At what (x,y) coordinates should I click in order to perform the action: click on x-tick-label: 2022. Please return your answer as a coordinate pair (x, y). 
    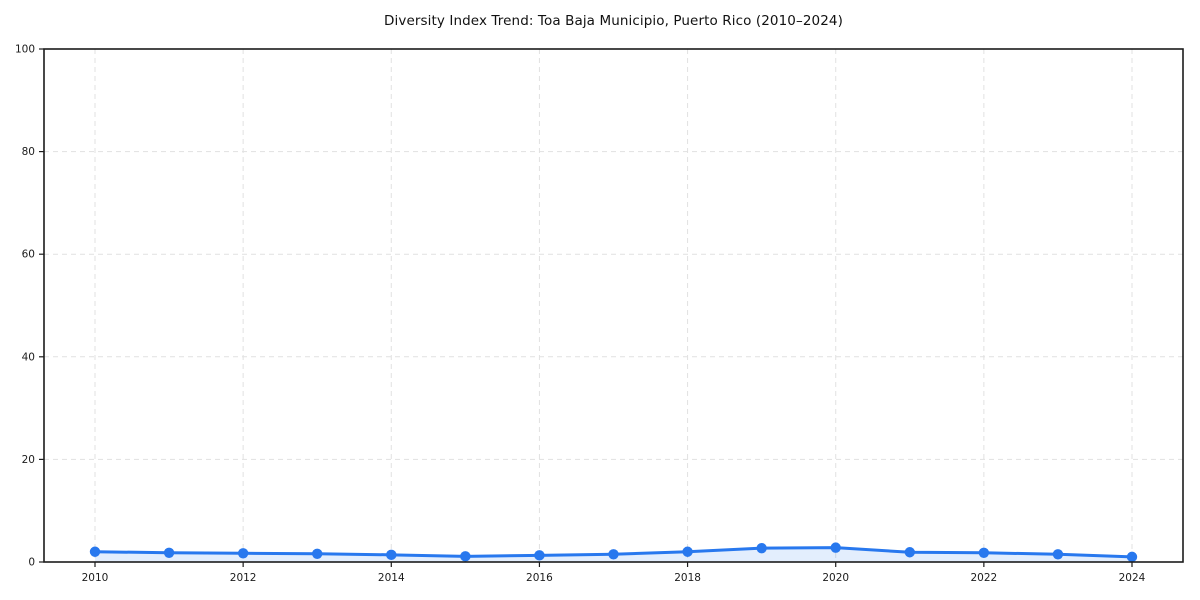
    Looking at the image, I should click on (983, 578).